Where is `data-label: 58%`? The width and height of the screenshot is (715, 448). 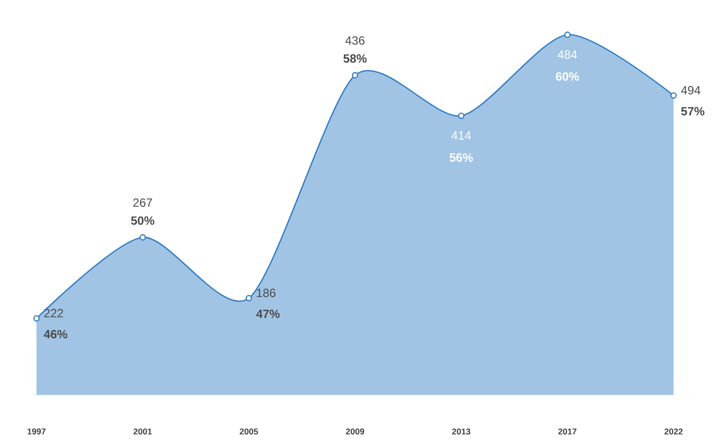
data-label: 58% is located at coordinates (355, 58).